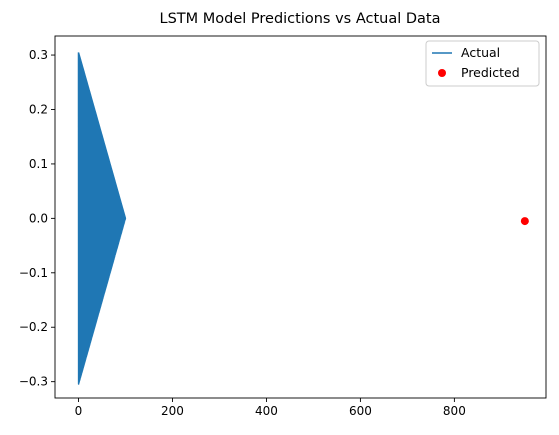 This screenshot has width=559, height=435. Describe the element at coordinates (33, 327) in the screenshot. I see `y-tick-label: −0.2` at that location.